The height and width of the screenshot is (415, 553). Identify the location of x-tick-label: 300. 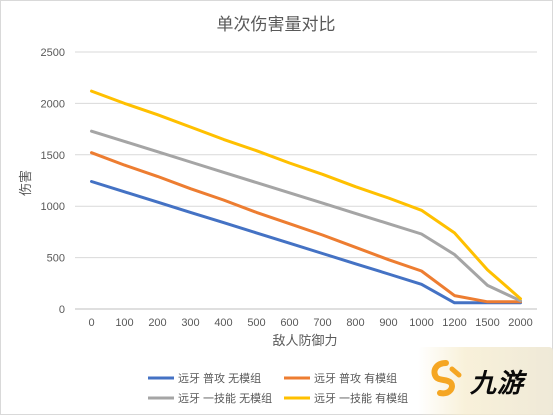
(190, 323).